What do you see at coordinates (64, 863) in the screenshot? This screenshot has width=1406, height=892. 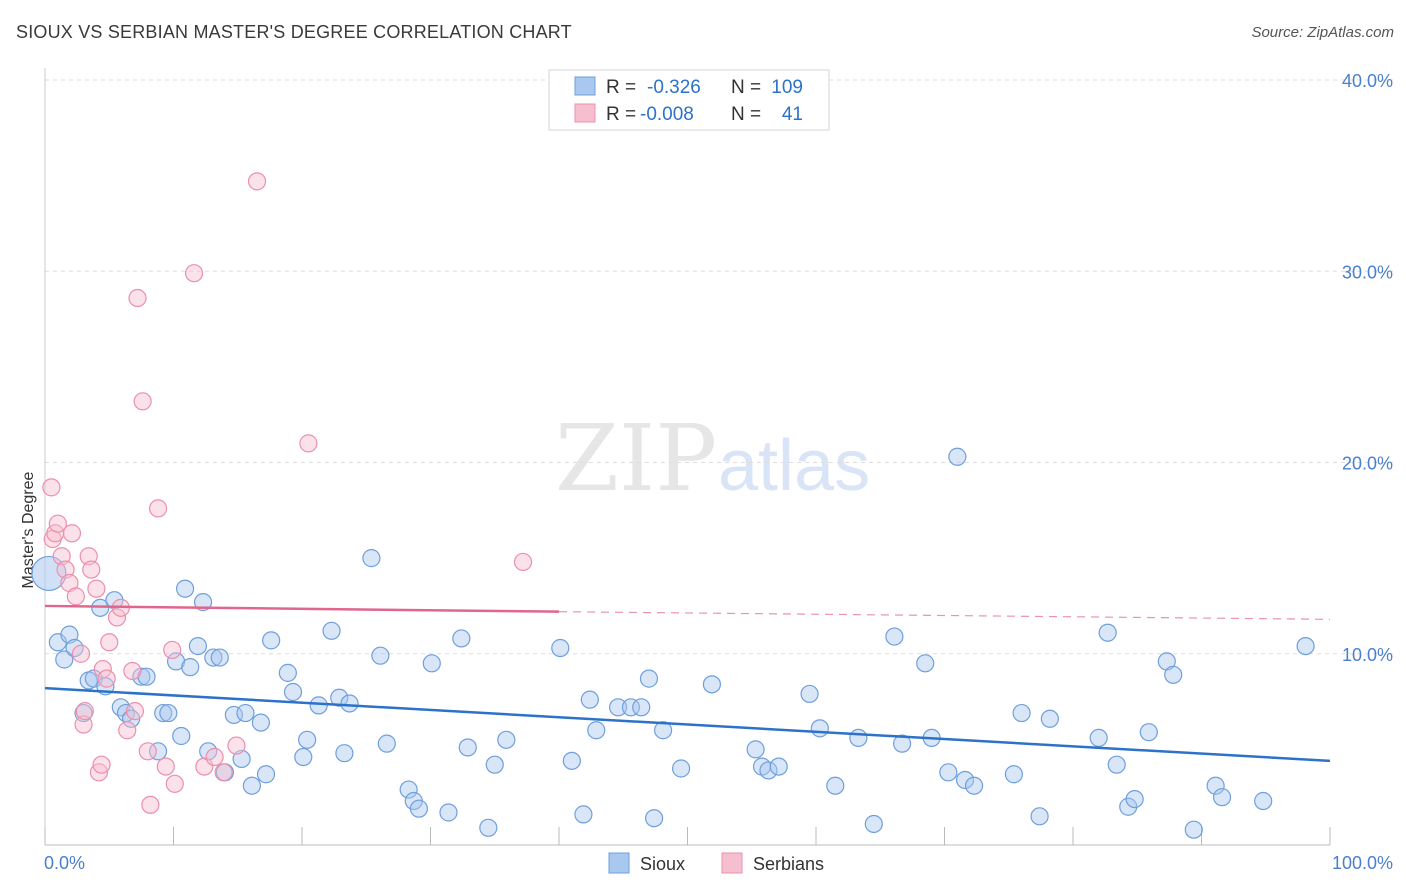 I see `x-tick-label-min: 0.0%` at bounding box center [64, 863].